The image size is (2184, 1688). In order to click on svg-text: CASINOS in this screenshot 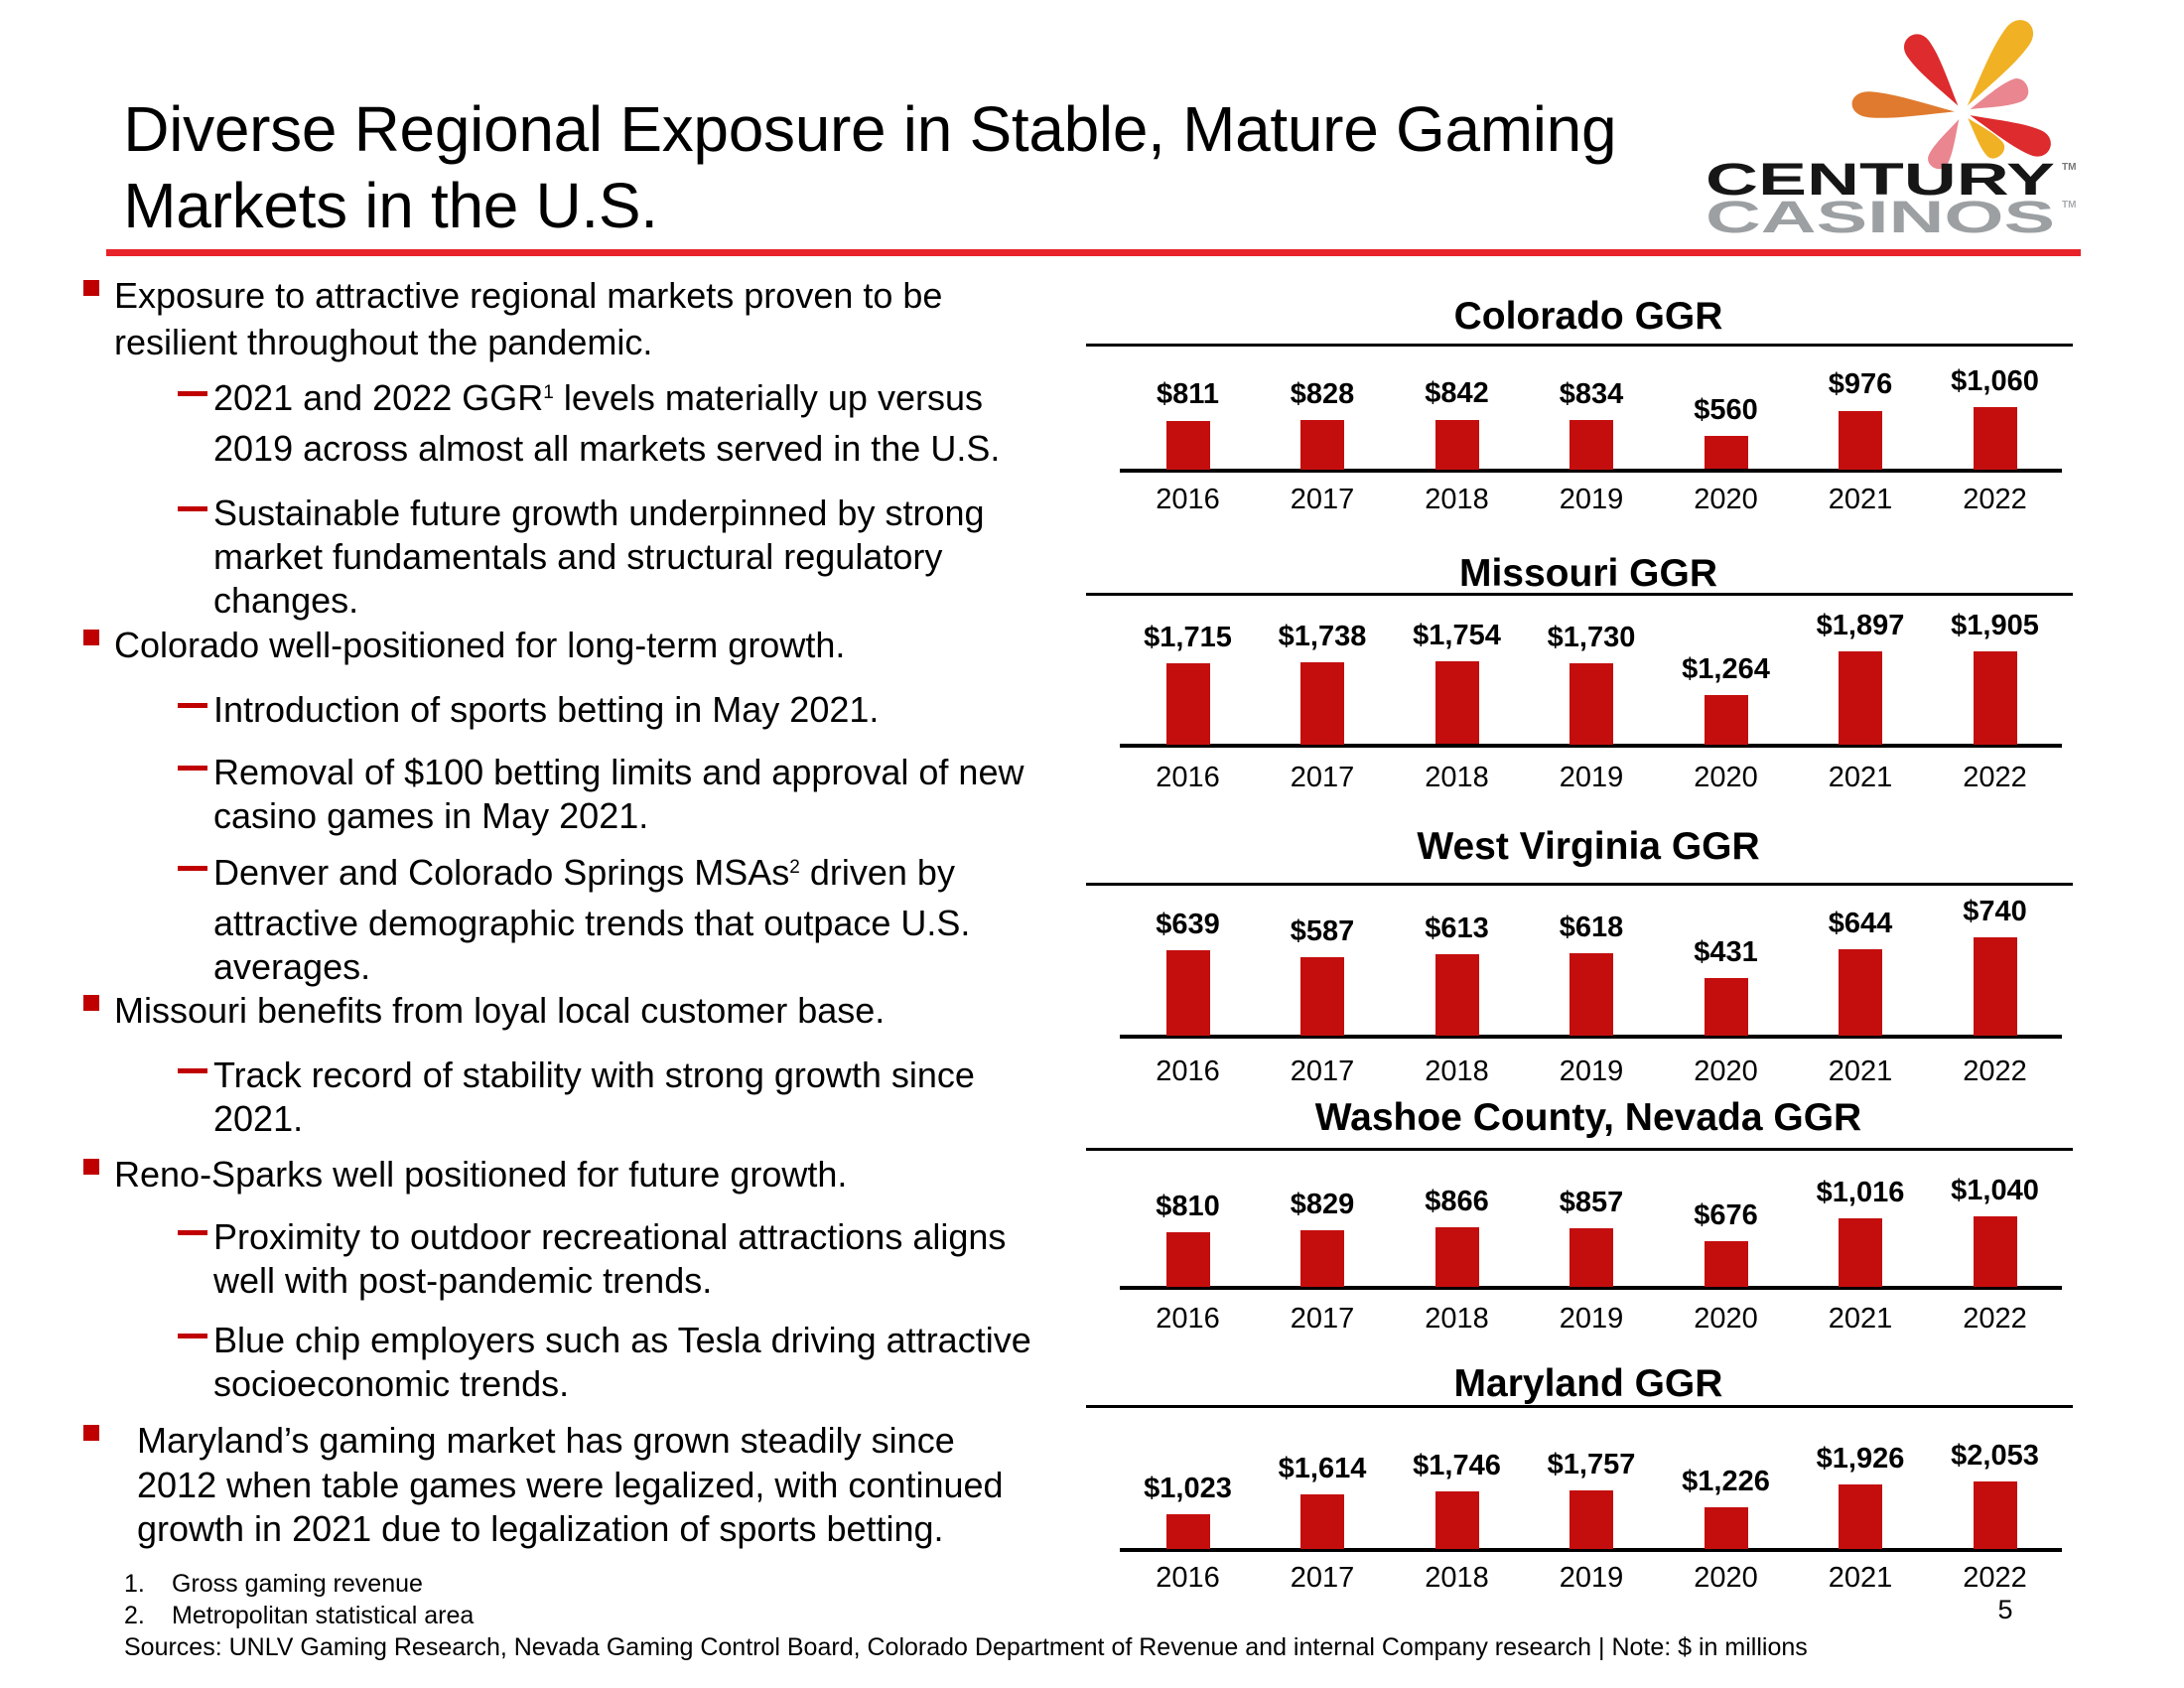, I will do `click(1880, 217)`.